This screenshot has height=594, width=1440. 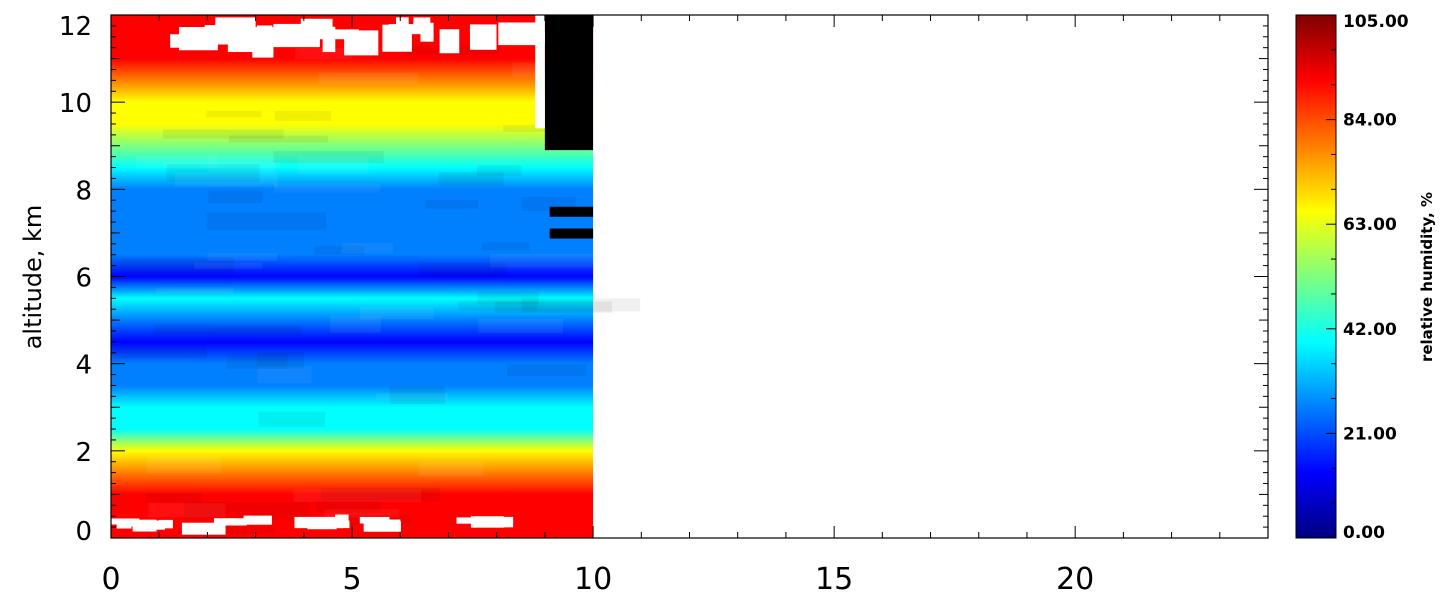 I want to click on x-tick-label: 0, so click(x=110, y=578).